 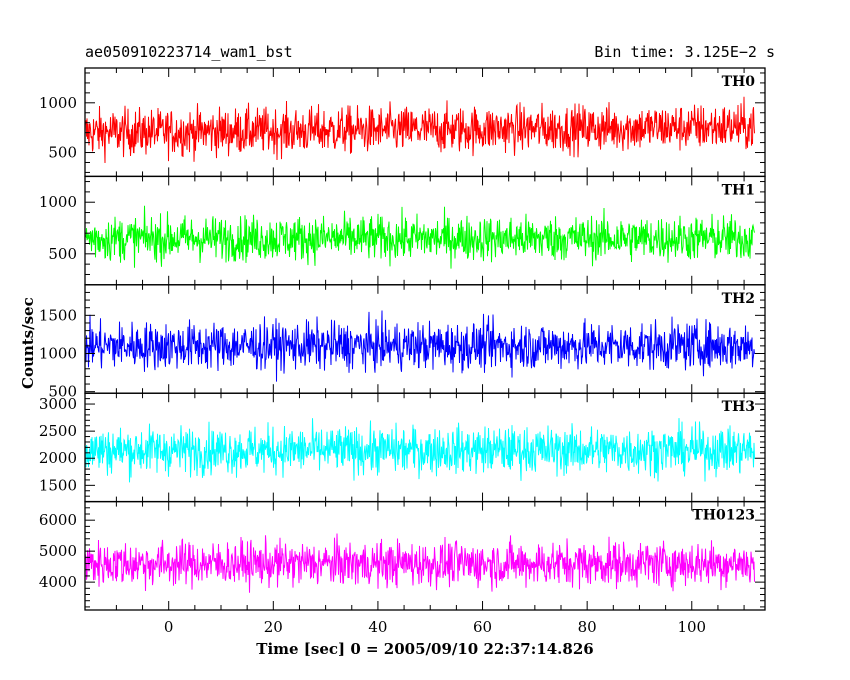 I want to click on y-tick-label: 2500, so click(x=58, y=431).